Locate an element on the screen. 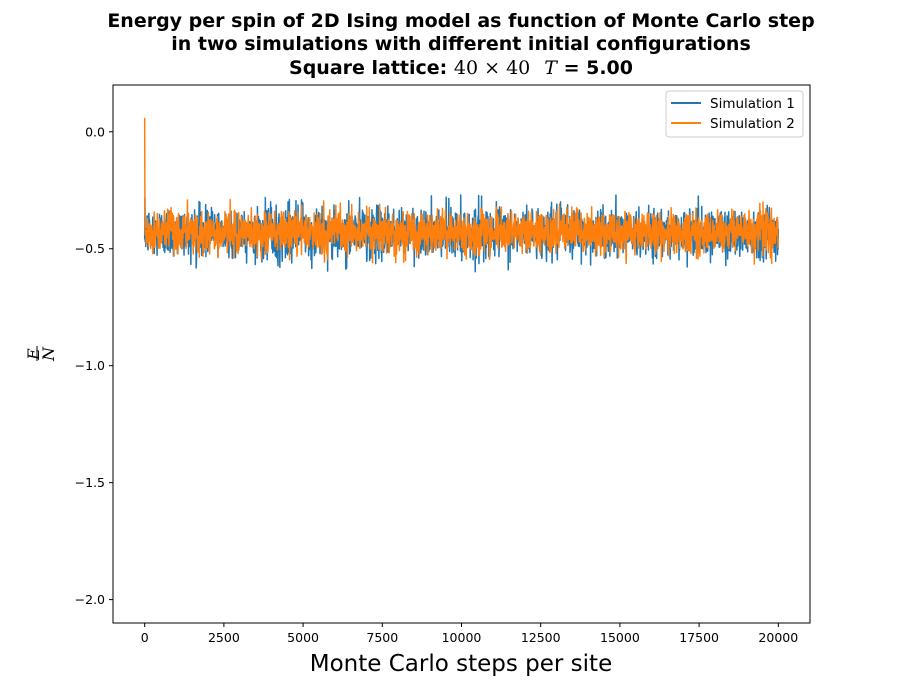 This screenshot has height=700, width=900. y-axis: 0.0 −0.5 −1.0 −1.5 −2.0 is located at coordinates (94, 365).